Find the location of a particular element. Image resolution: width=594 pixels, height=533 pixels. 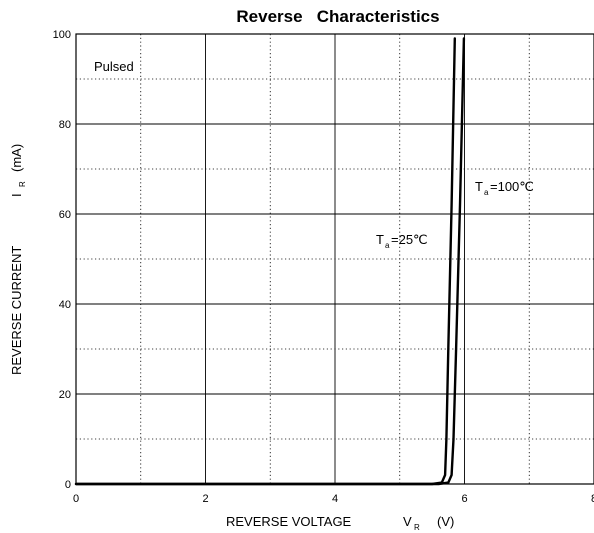

series-label-ta-25: T a =25℃ is located at coordinates (402, 241).